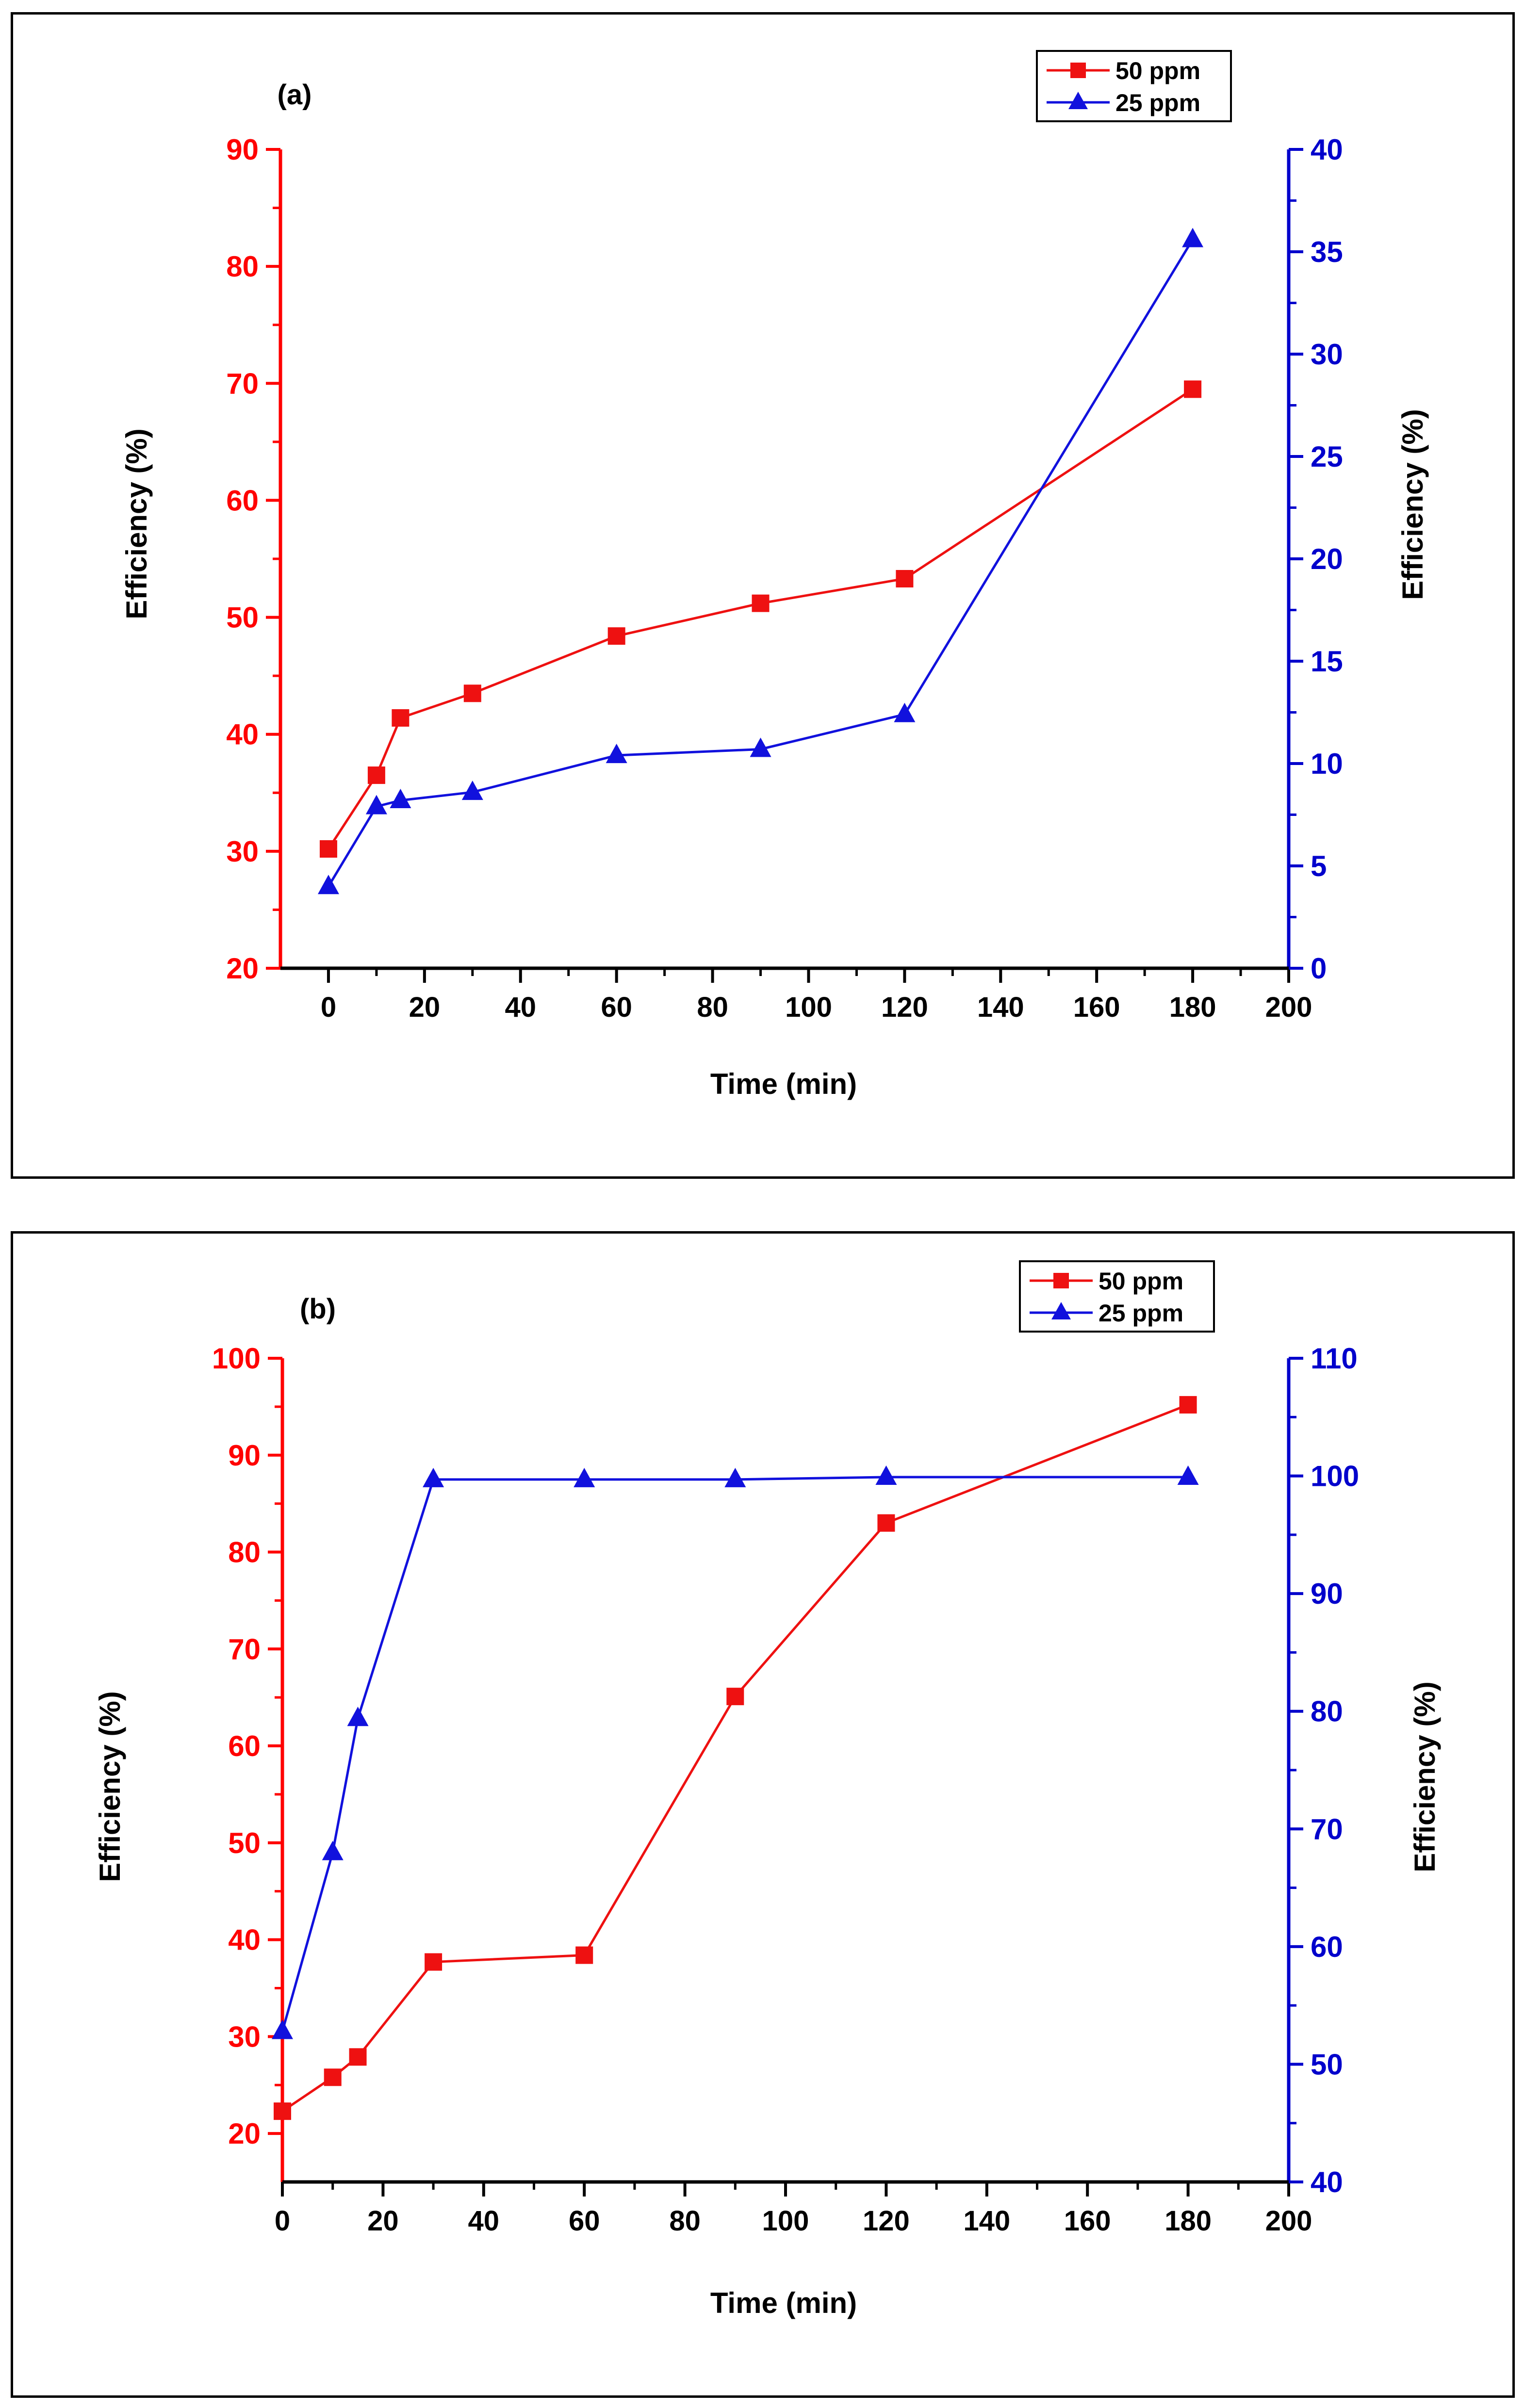 This screenshot has height=2408, width=1525. I want to click on right-tick-label: 100, so click(1335, 1476).